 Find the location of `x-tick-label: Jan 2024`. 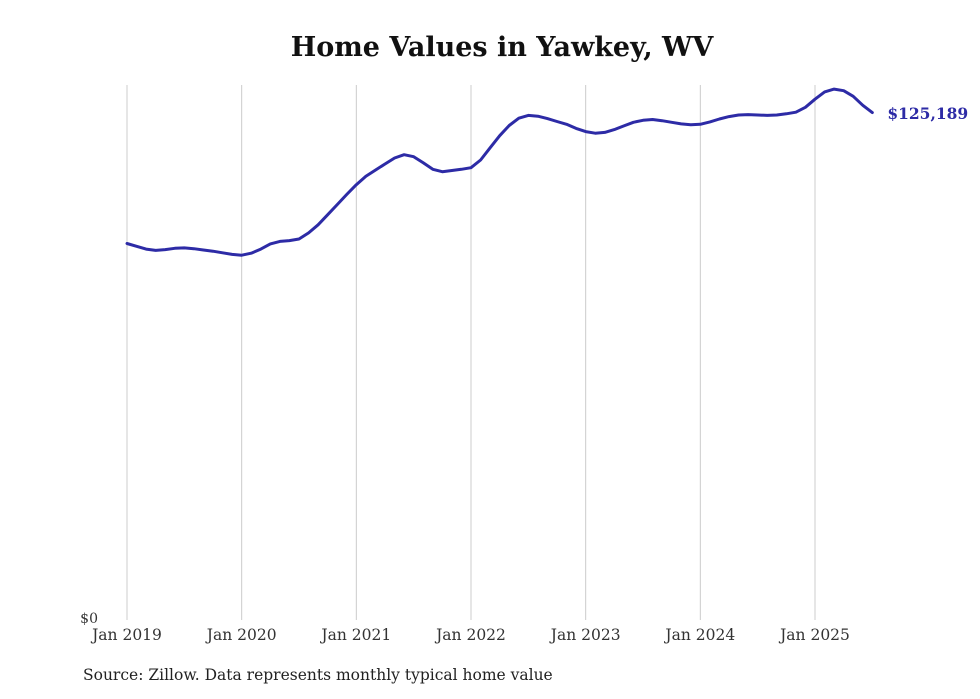

x-tick-label: Jan 2024 is located at coordinates (699, 635).